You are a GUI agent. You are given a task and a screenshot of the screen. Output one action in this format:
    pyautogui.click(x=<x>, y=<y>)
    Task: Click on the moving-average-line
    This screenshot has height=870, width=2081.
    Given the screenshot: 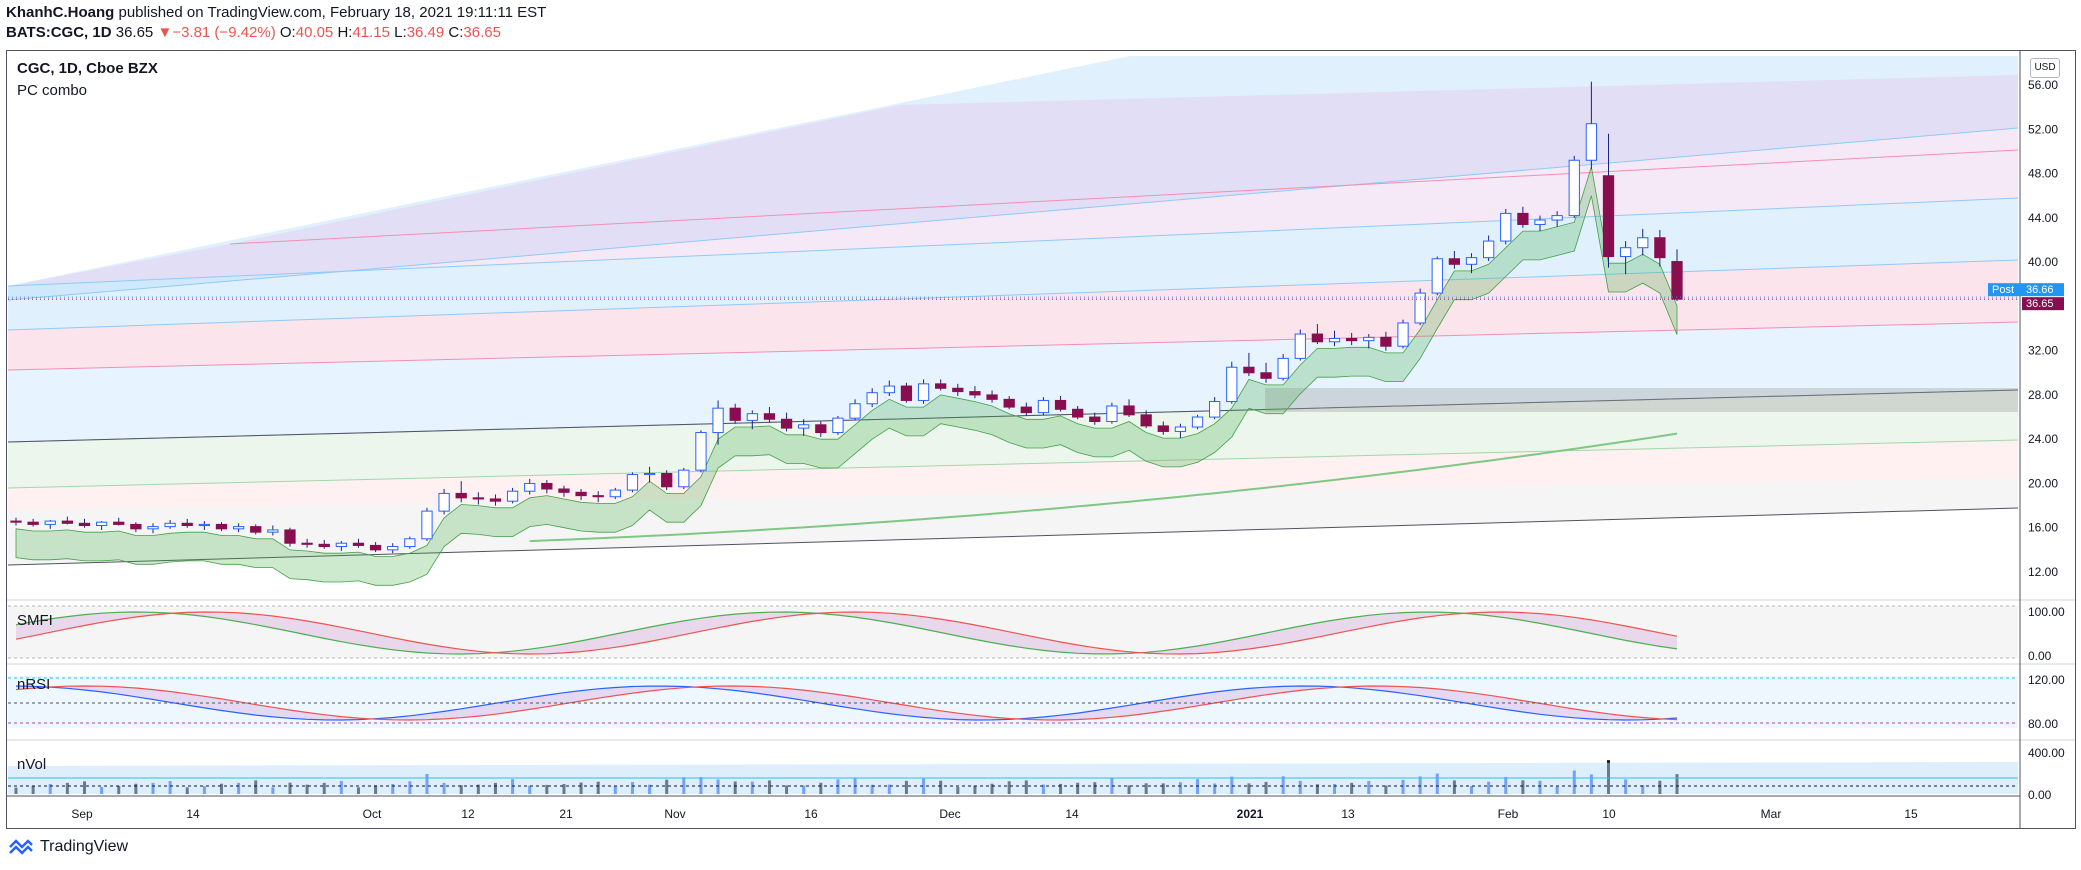 What is the action you would take?
    pyautogui.click(x=1103, y=487)
    